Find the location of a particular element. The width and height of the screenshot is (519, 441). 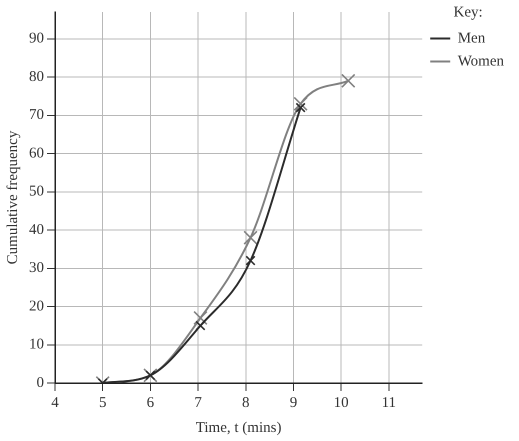

y-tick-label: 70 is located at coordinates (36, 115).